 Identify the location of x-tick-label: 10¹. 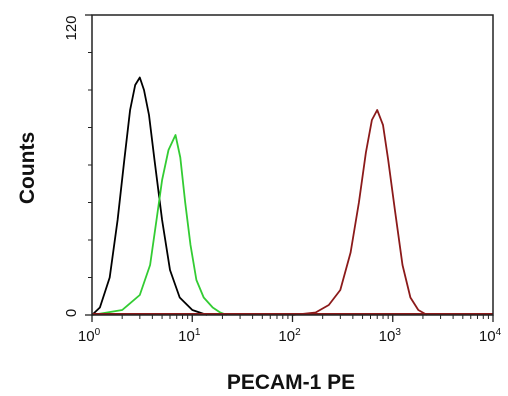
(189, 336).